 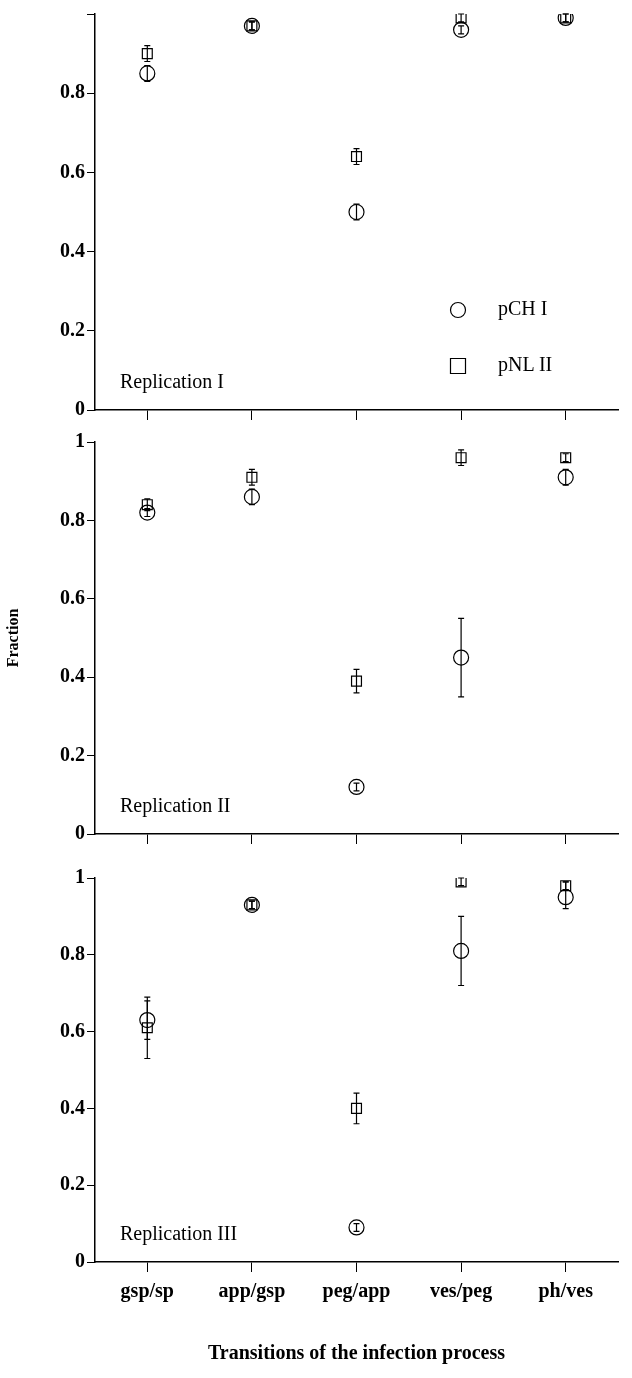 I want to click on x-tick-label: peg/app, so click(x=356, y=1291).